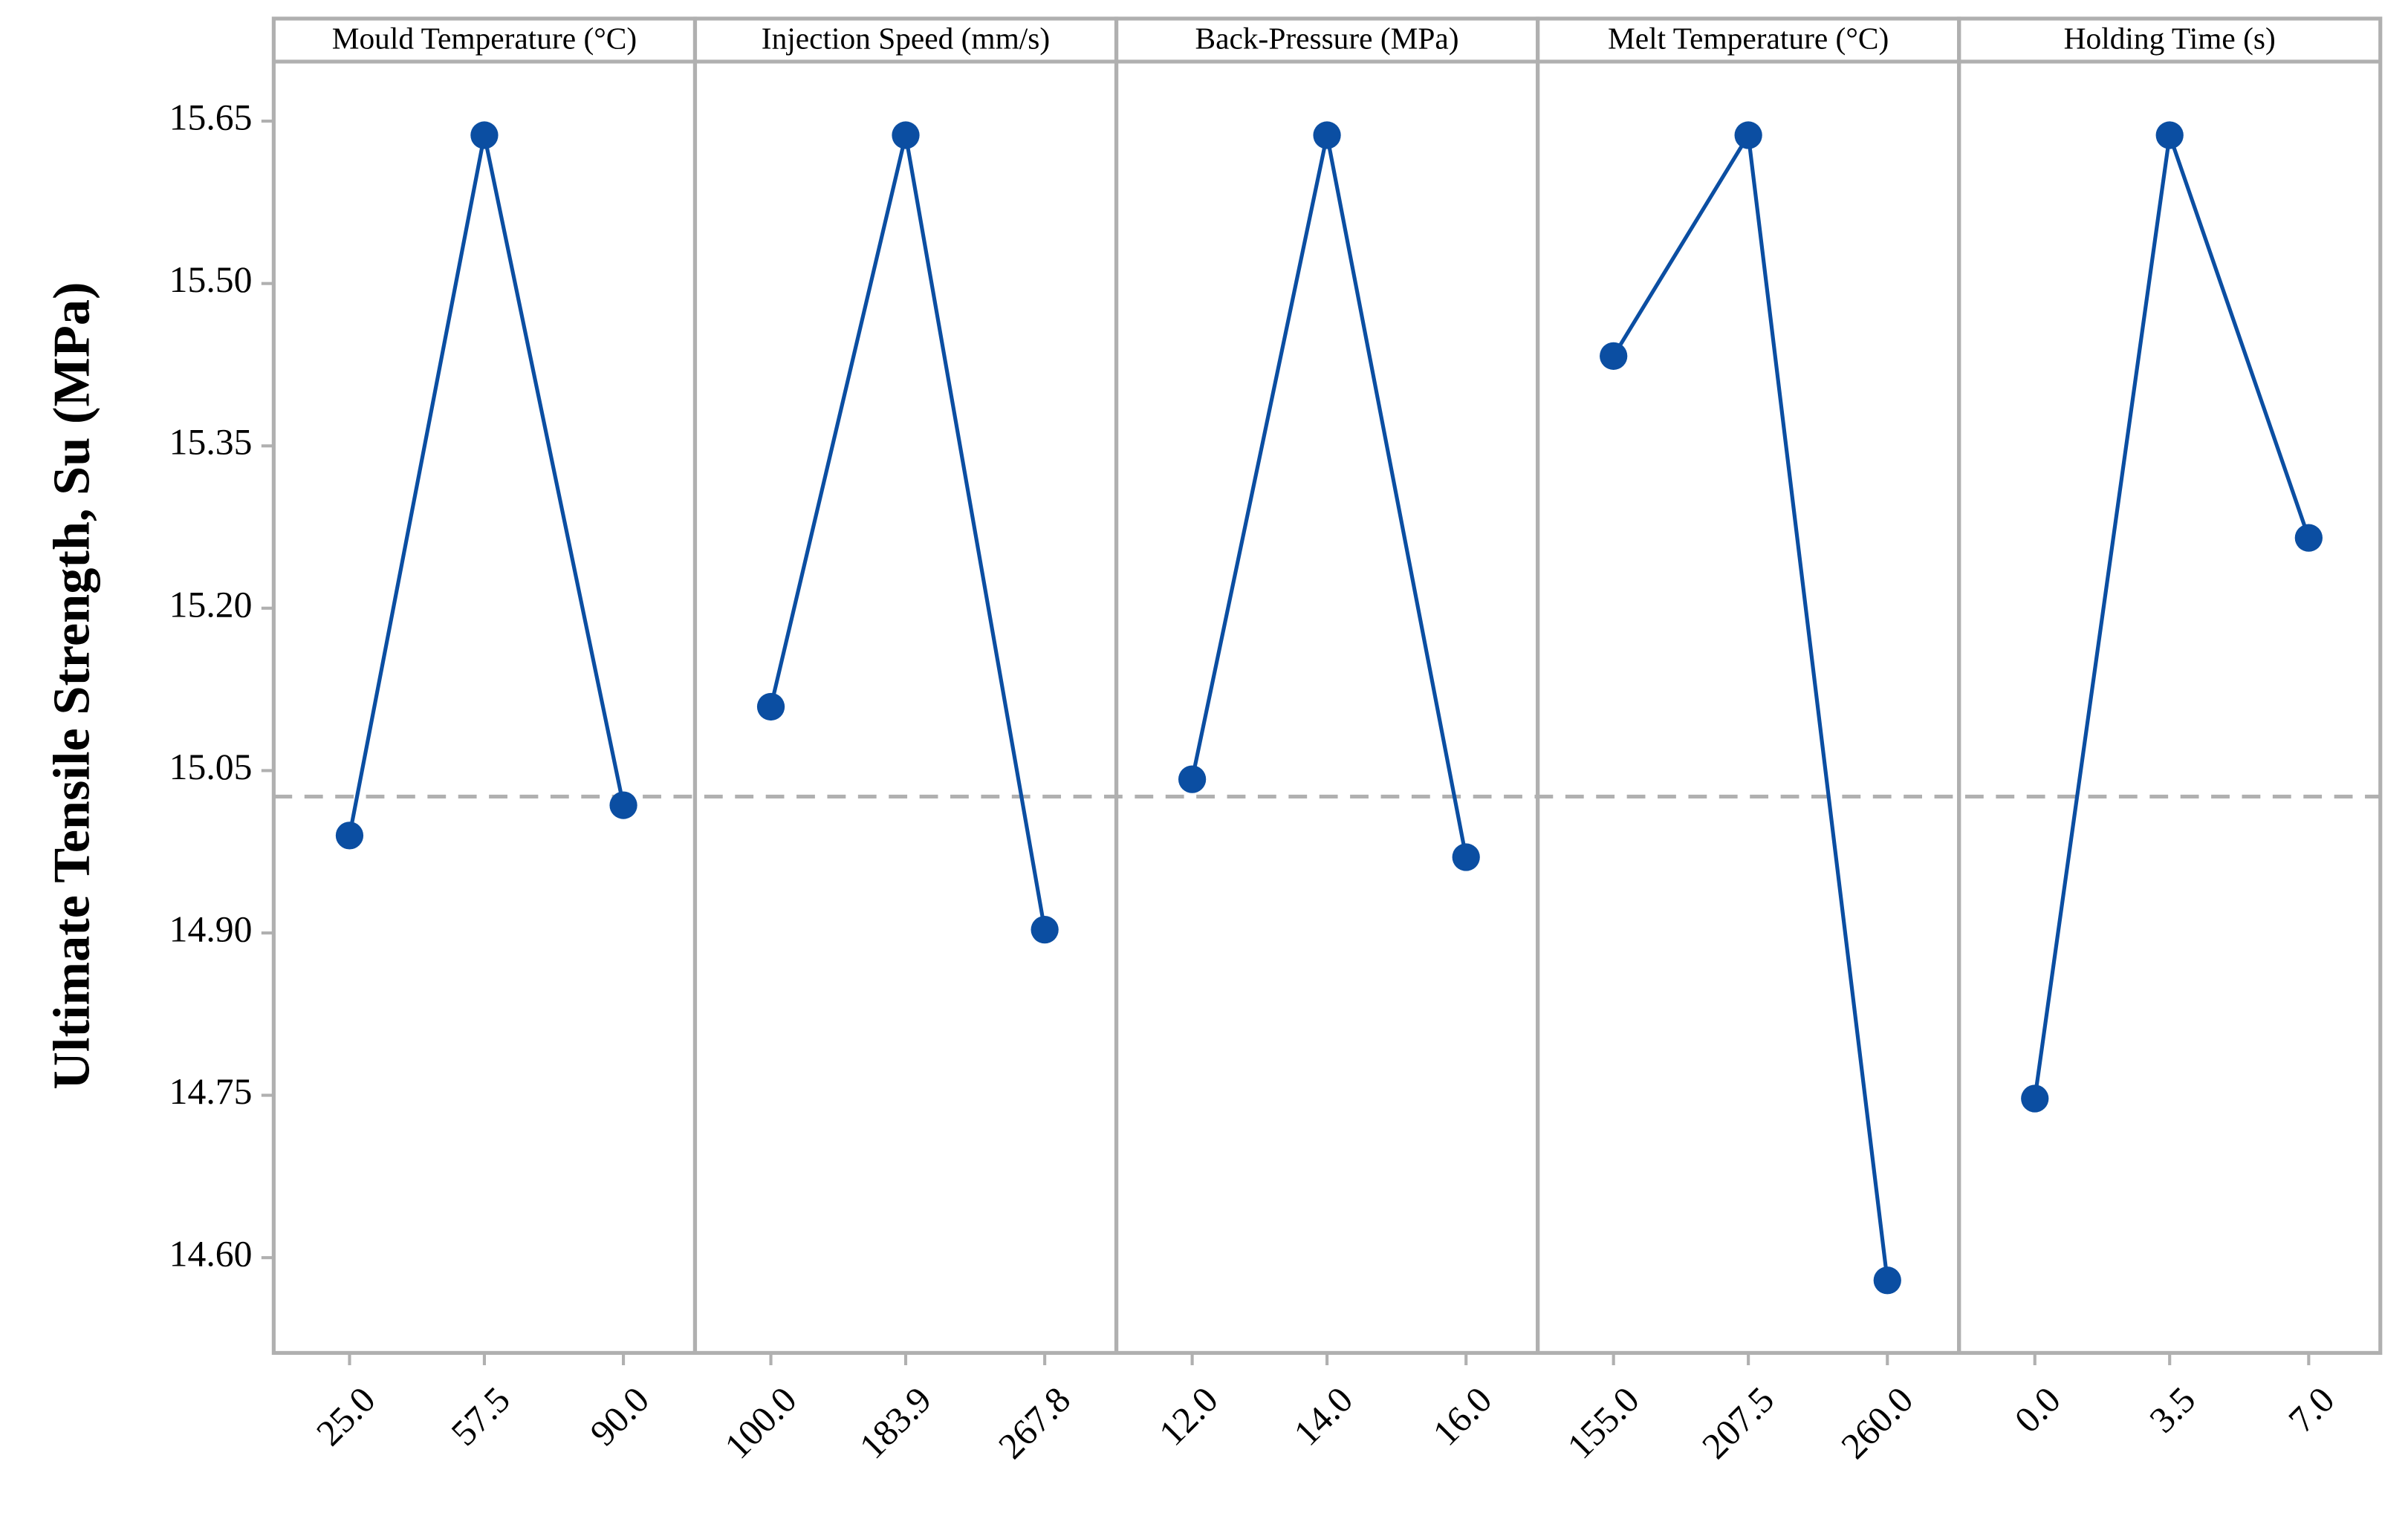  Describe the element at coordinates (906, 39) in the screenshot. I see `panel-title: Injection Speed (mm/s)` at that location.